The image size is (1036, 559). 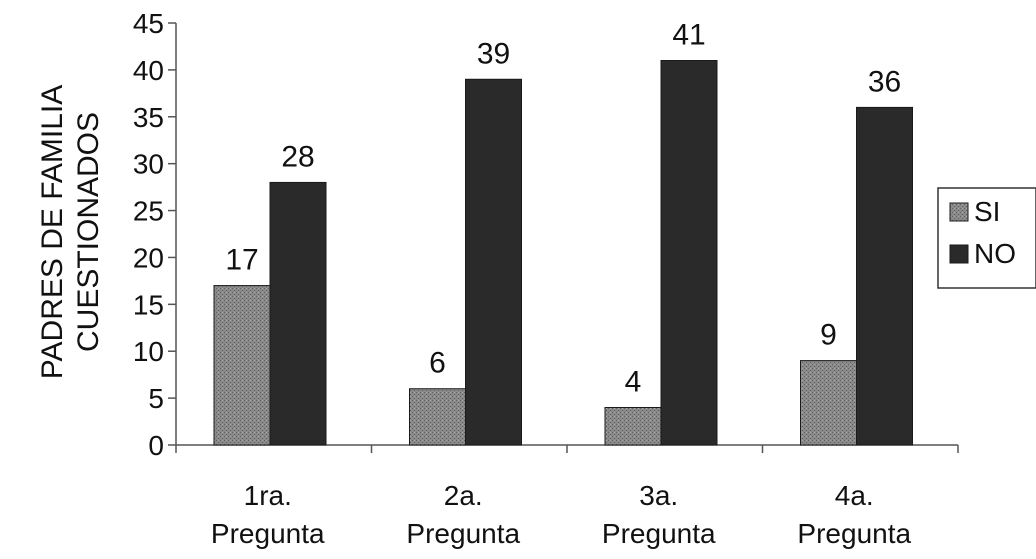 What do you see at coordinates (52, 232) in the screenshot?
I see `y-axis-title-line-1: PADRES DE FAMILIA` at bounding box center [52, 232].